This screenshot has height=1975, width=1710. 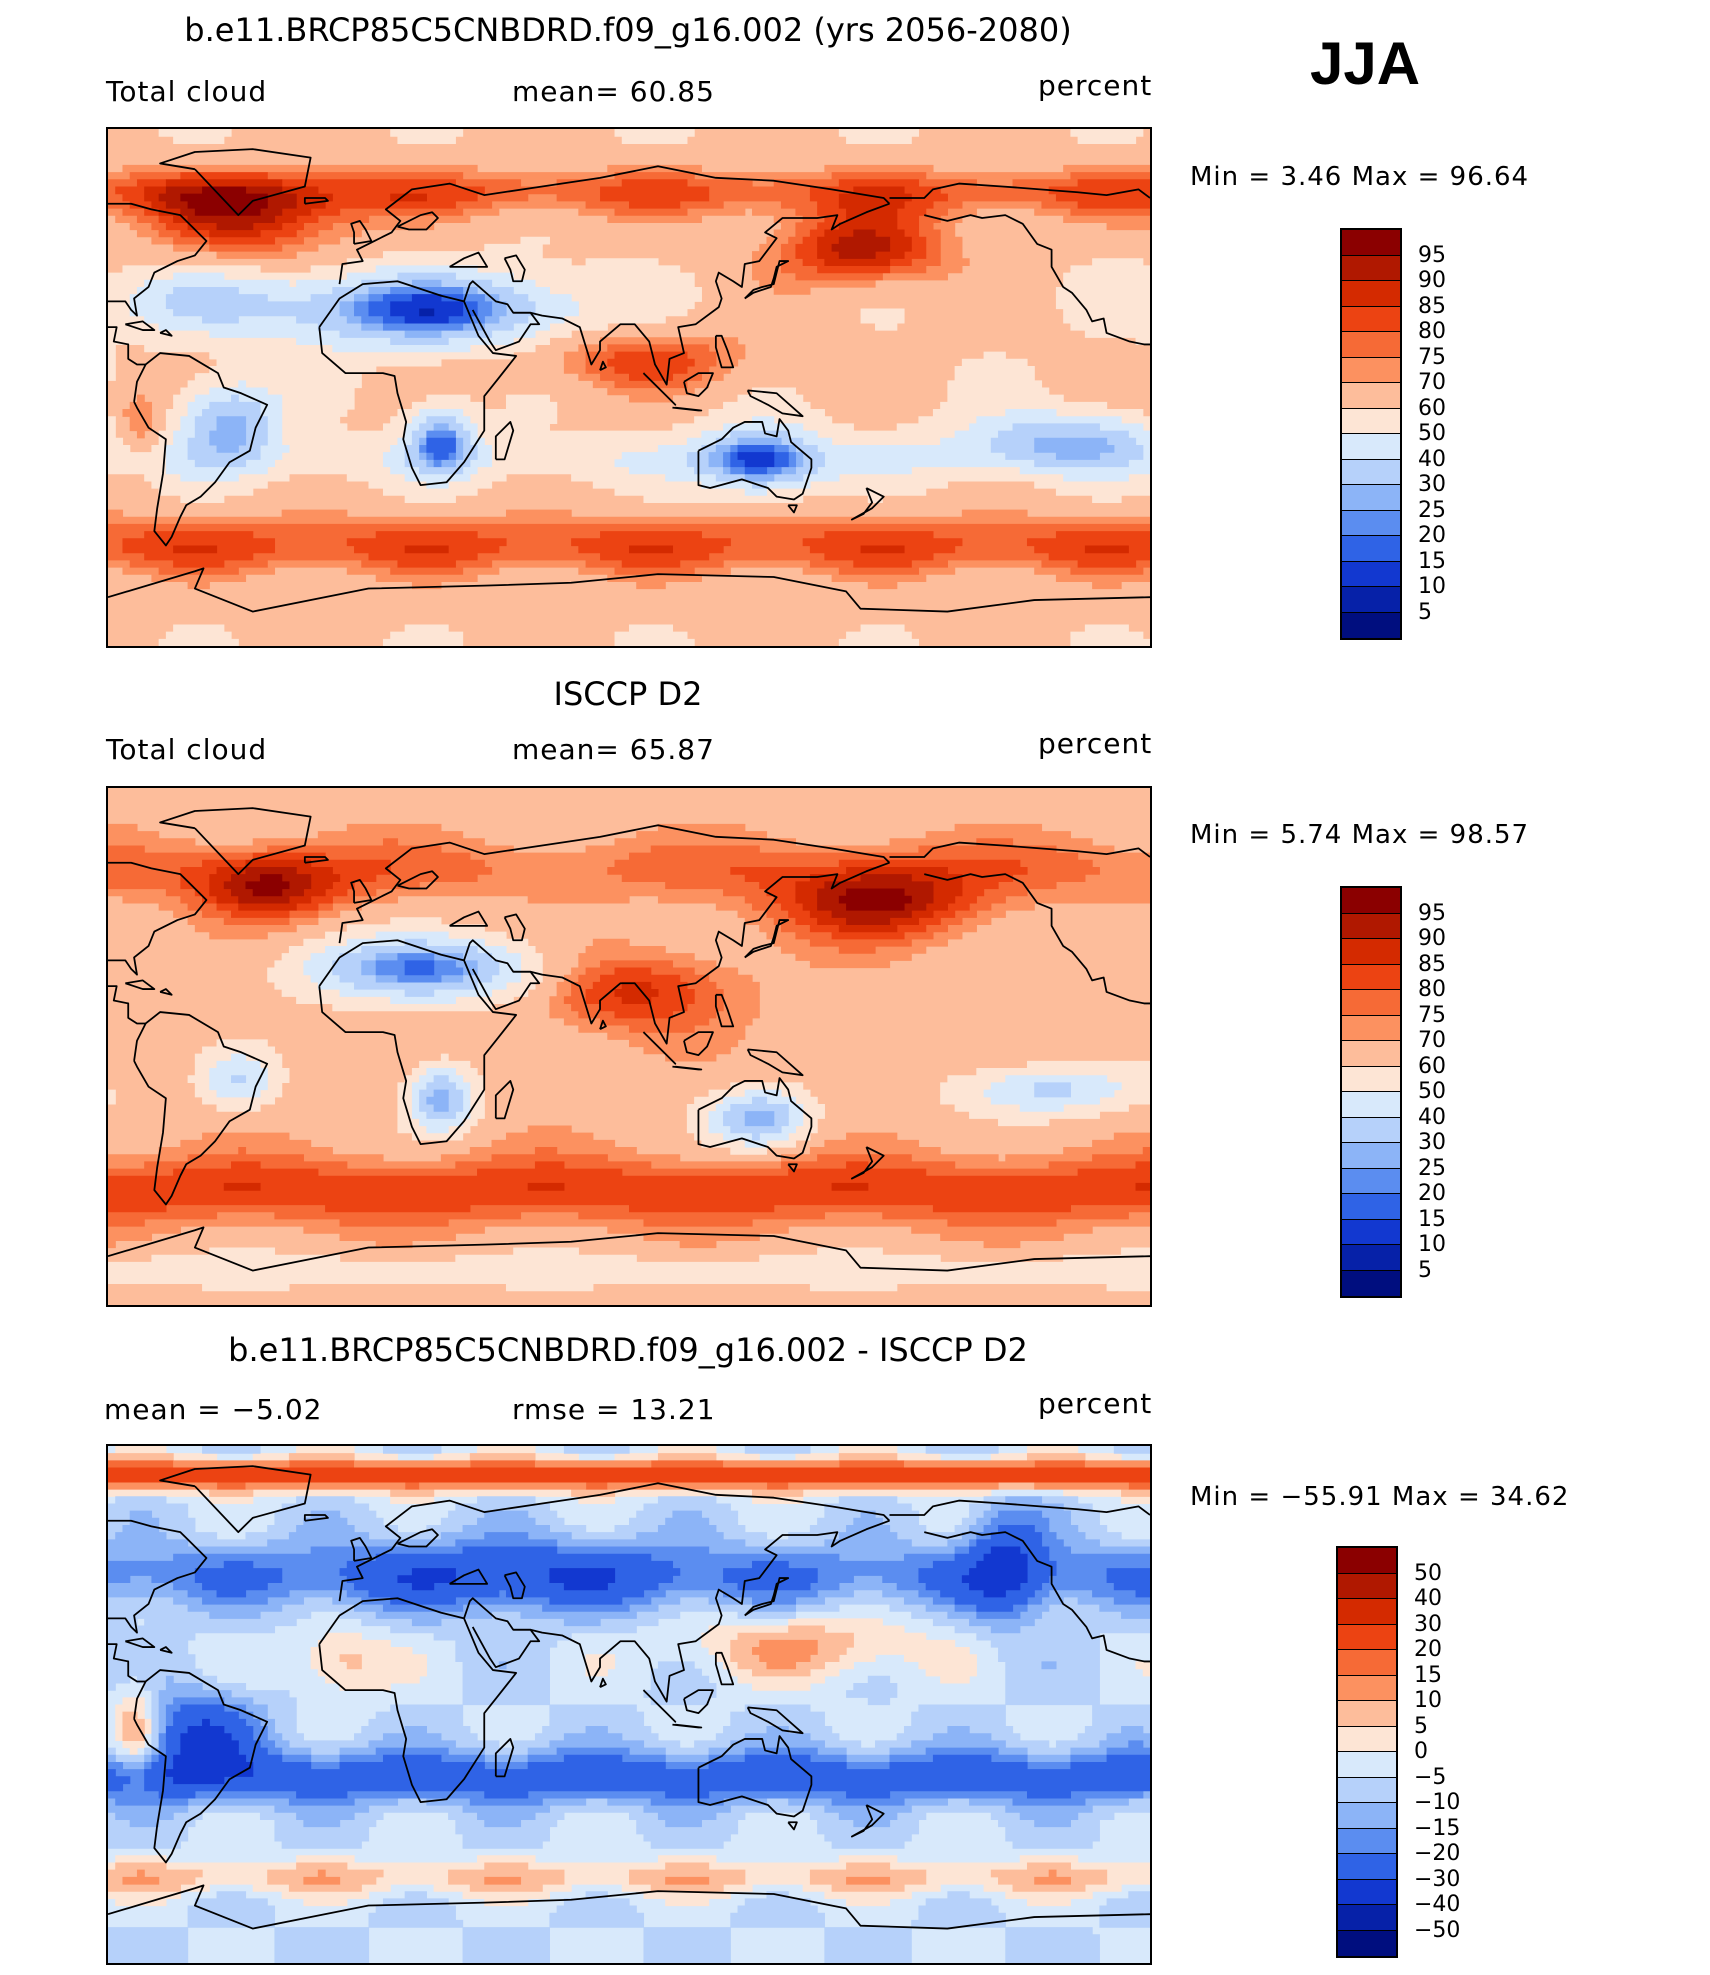 What do you see at coordinates (1437, 1802) in the screenshot?
I see `colorbar-tick-label: −10` at bounding box center [1437, 1802].